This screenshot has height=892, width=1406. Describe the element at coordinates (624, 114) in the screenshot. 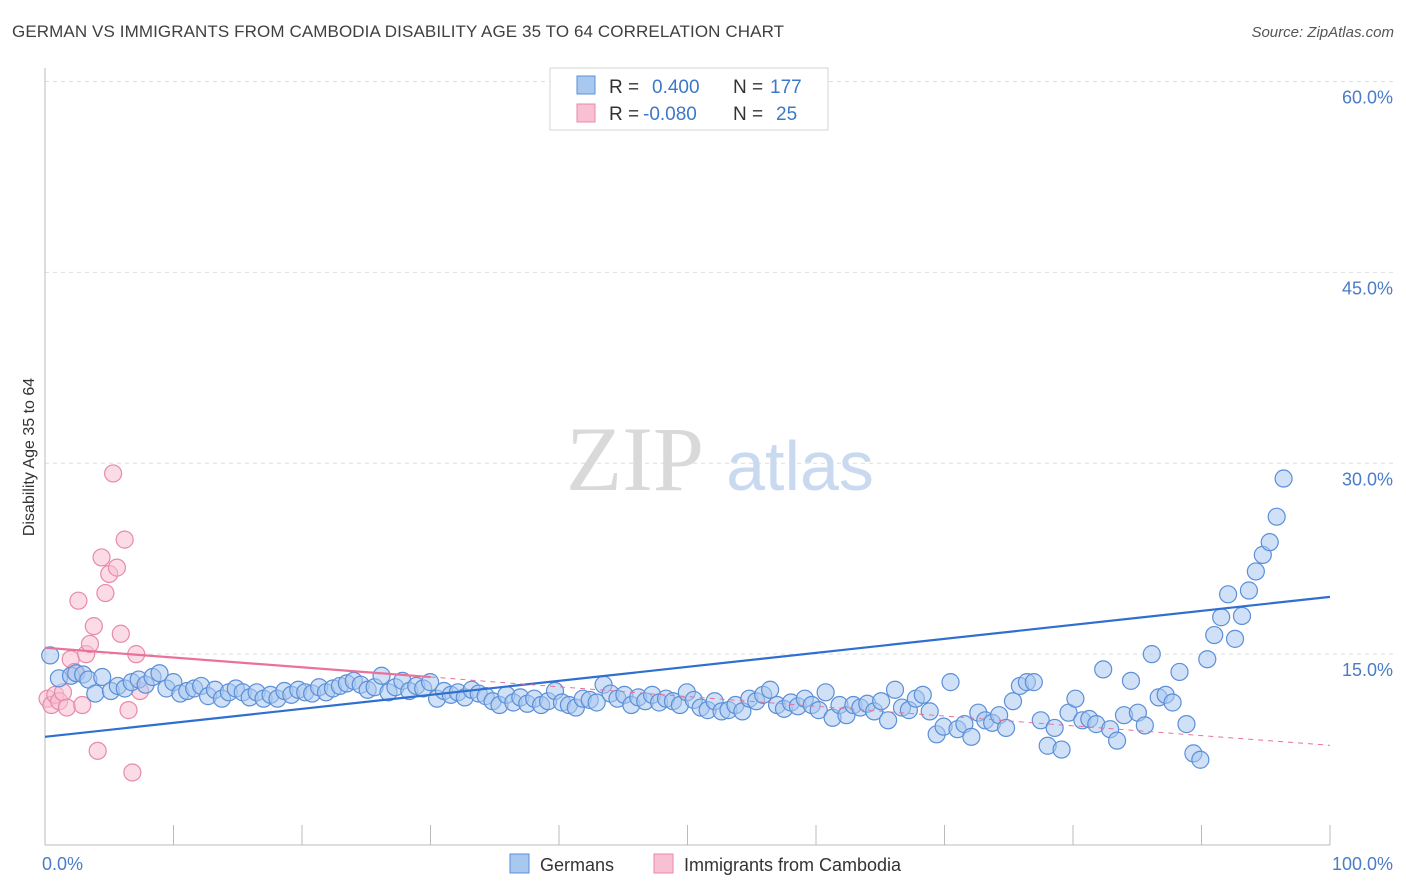

I see `legend-r-label-pink: R =` at that location.